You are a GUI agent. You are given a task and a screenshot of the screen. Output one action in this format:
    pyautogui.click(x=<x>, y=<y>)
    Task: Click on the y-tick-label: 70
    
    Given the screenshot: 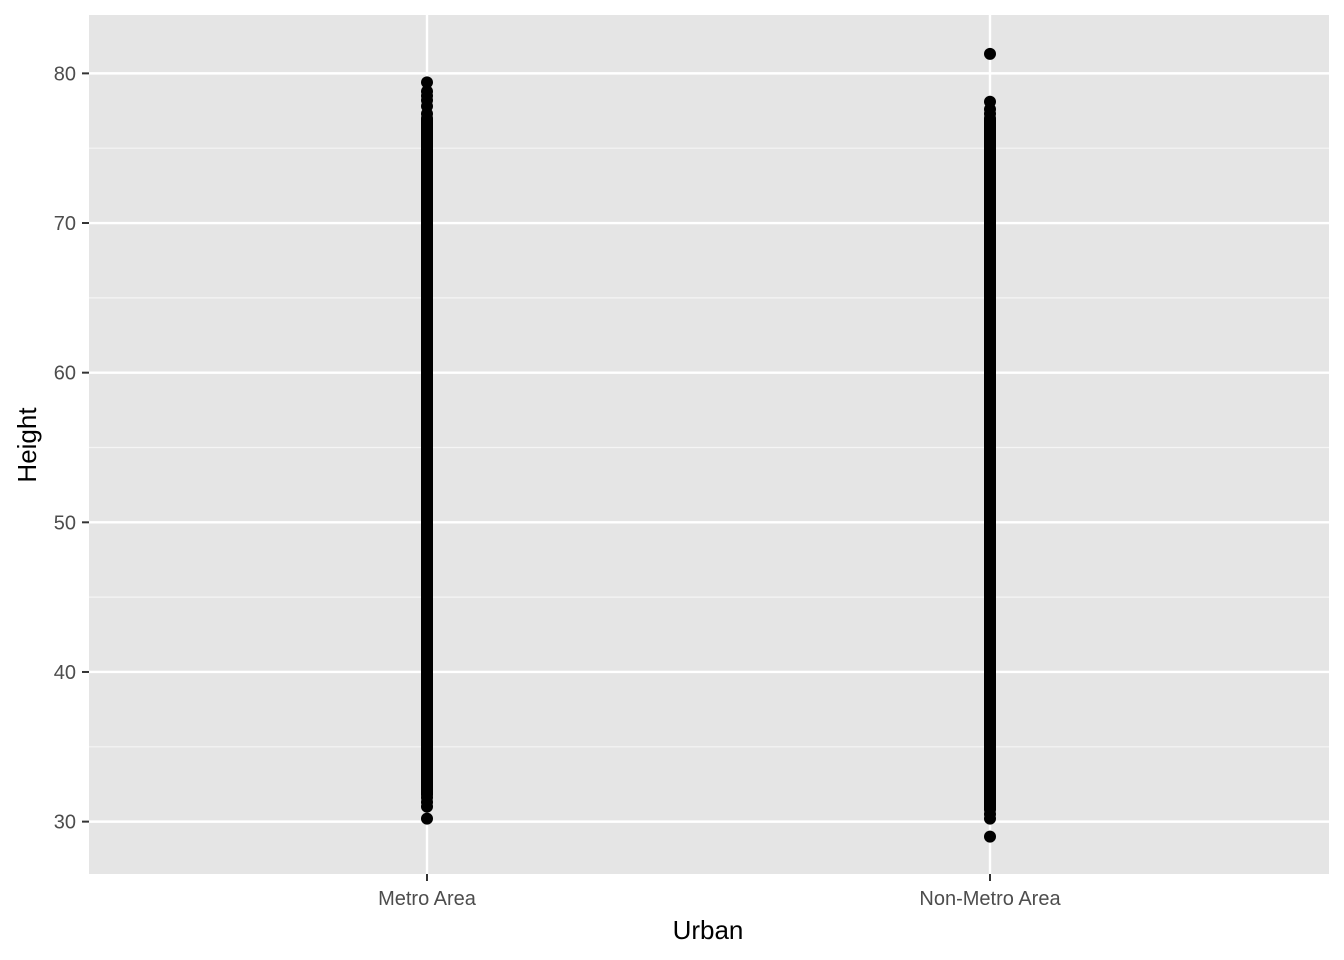 What is the action you would take?
    pyautogui.click(x=65, y=224)
    